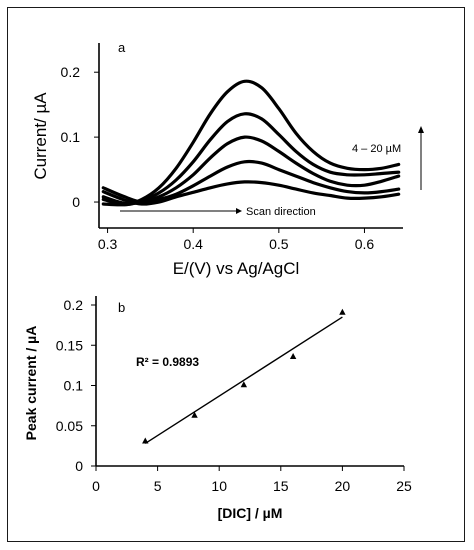 Image resolution: width=474 pixels, height=550 pixels. What do you see at coordinates (243, 380) in the screenshot?
I see `linear-fit-line` at bounding box center [243, 380].